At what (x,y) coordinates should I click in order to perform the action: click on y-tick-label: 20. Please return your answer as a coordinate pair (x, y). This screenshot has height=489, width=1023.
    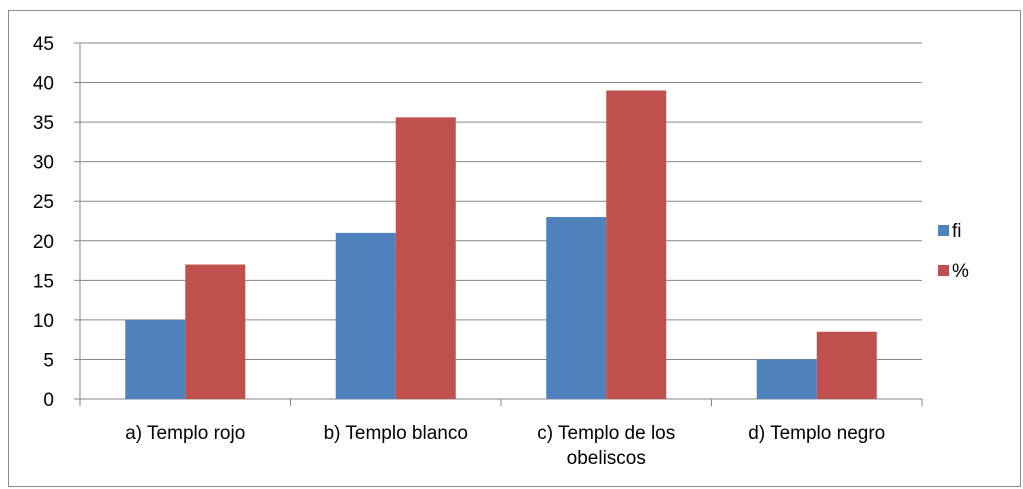
    Looking at the image, I should click on (43, 242).